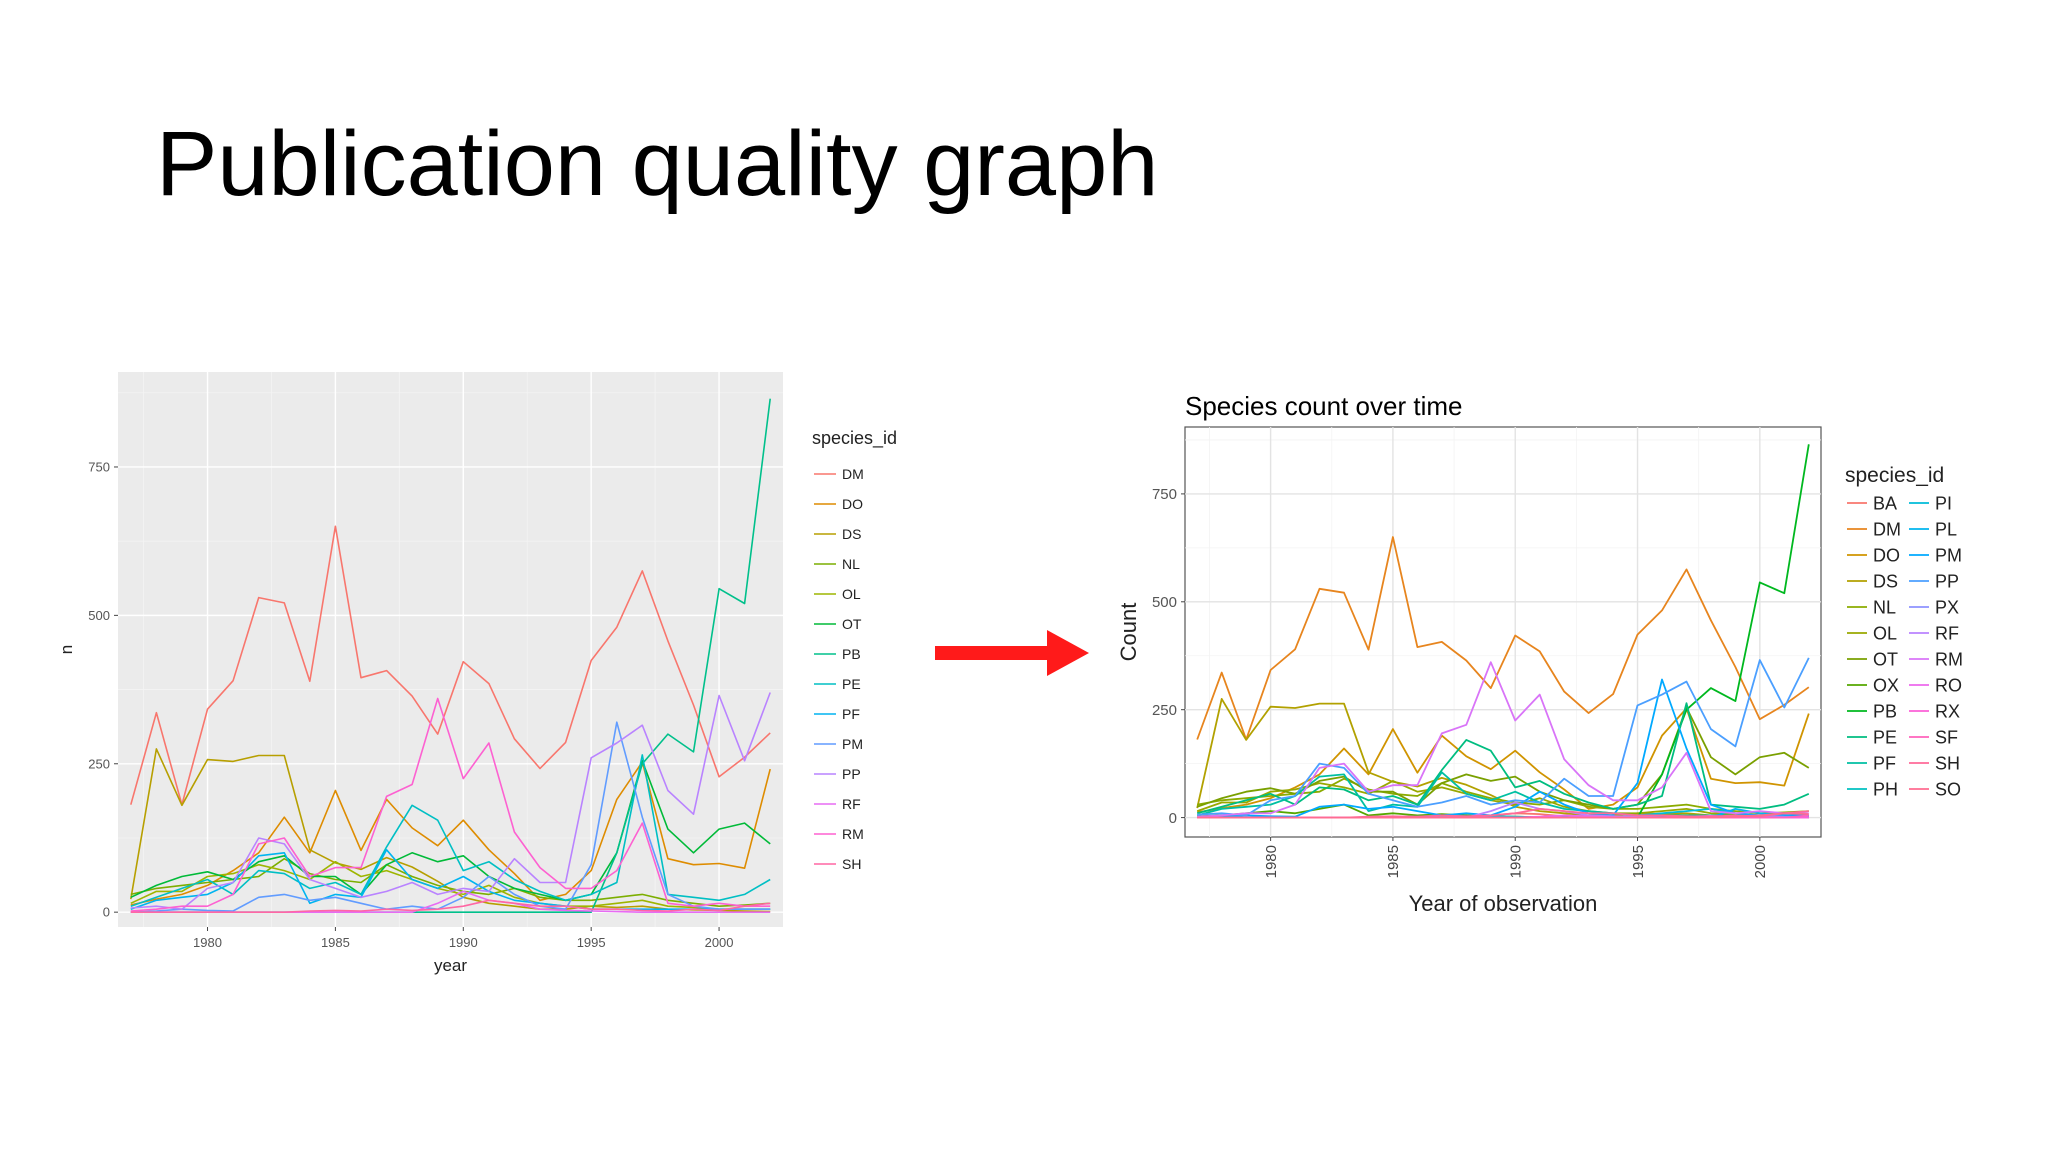  Describe the element at coordinates (1323, 406) in the screenshot. I see `chart-title: Species count over time` at that location.